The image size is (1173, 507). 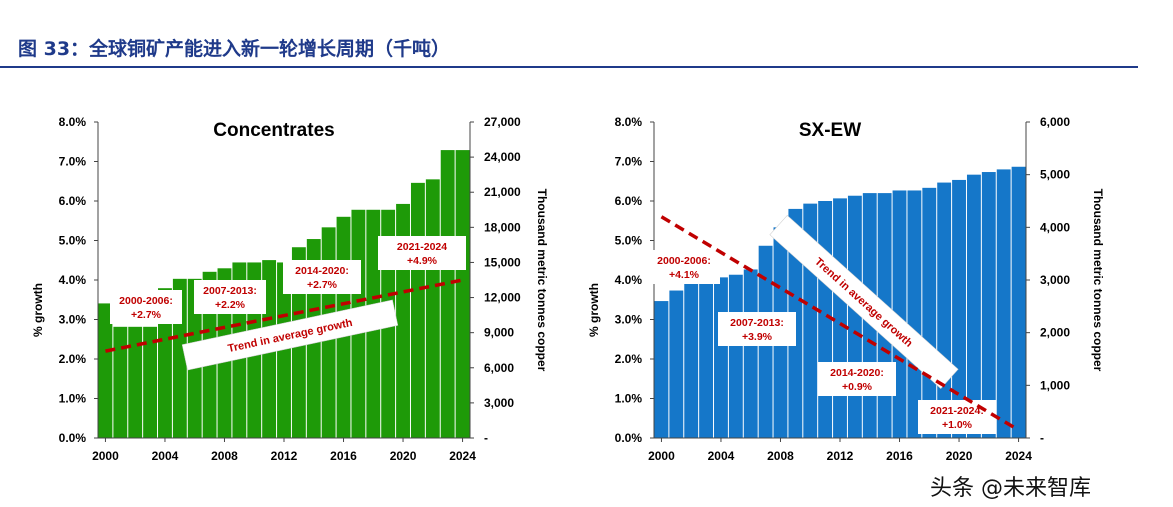 I want to click on segment-value: +4.9%, so click(x=422, y=261).